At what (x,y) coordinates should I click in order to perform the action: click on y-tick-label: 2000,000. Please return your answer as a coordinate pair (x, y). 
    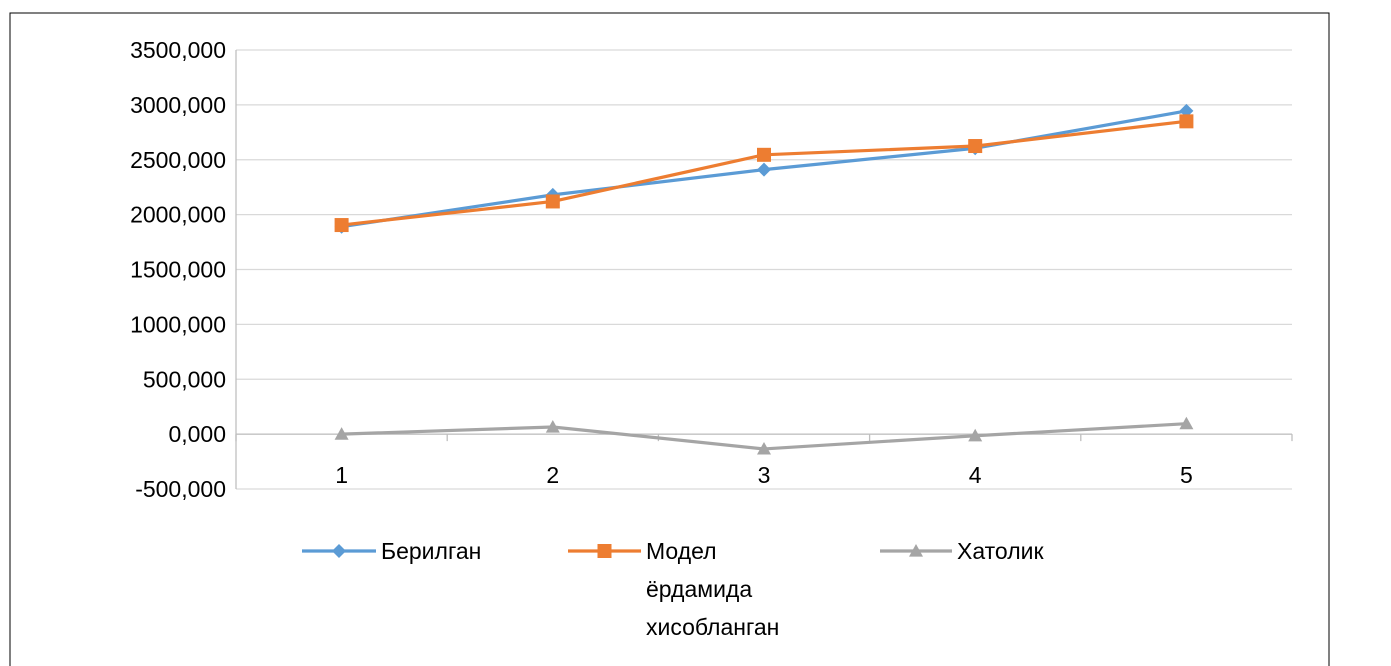
    Looking at the image, I should click on (178, 215).